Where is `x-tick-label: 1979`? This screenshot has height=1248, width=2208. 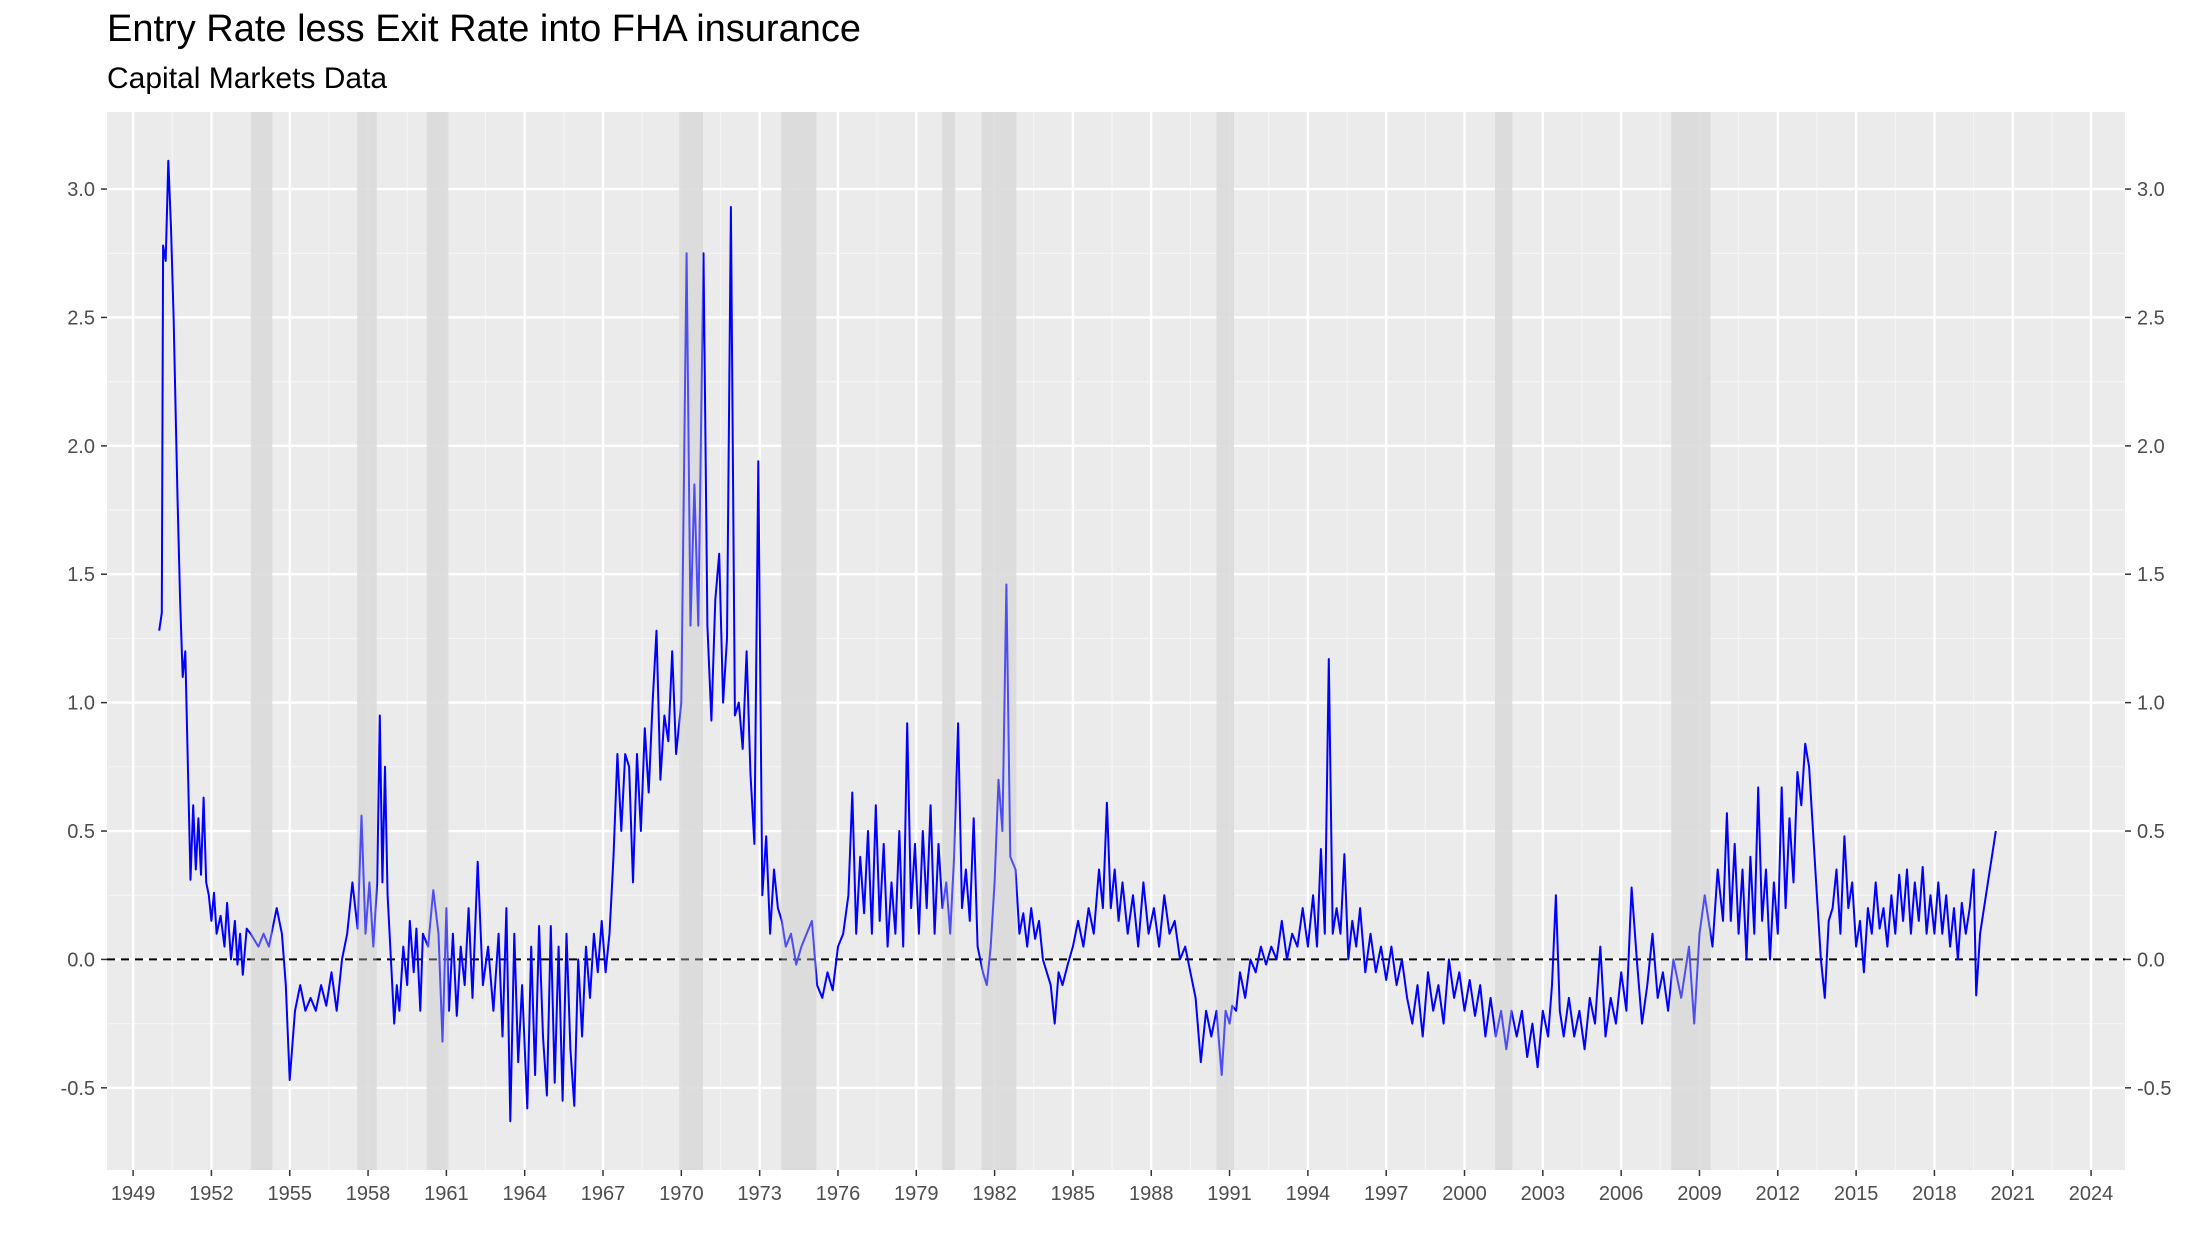 x-tick-label: 1979 is located at coordinates (916, 1194).